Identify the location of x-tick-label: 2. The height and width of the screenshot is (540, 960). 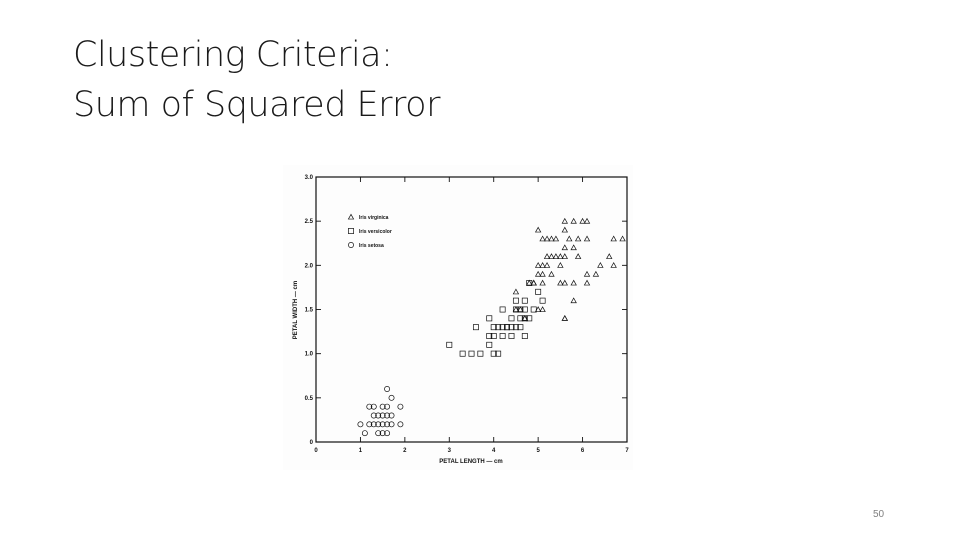
(405, 451).